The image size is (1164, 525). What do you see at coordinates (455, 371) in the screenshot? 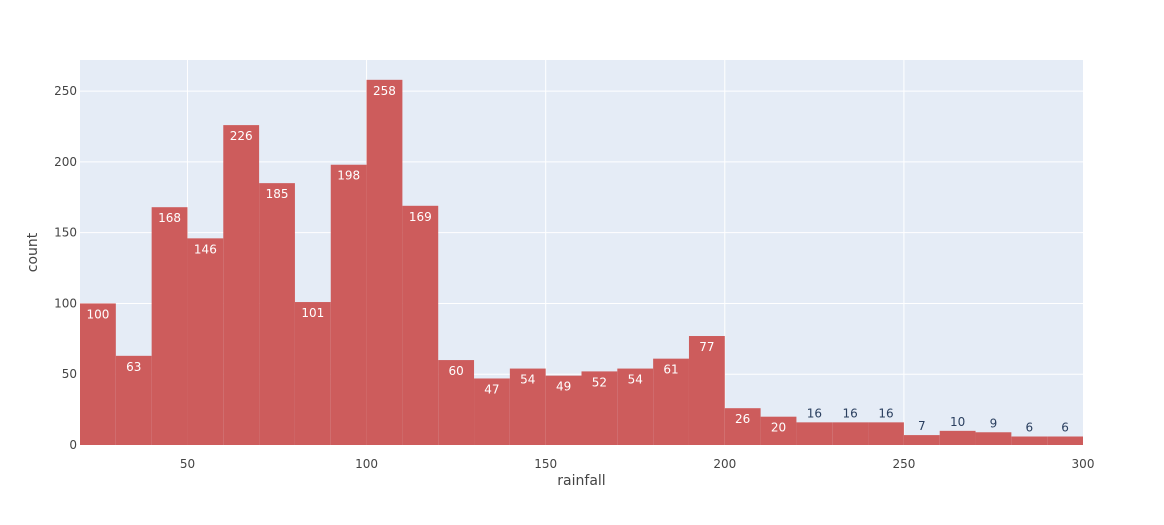
I see `bar-value-label: 60` at bounding box center [455, 371].